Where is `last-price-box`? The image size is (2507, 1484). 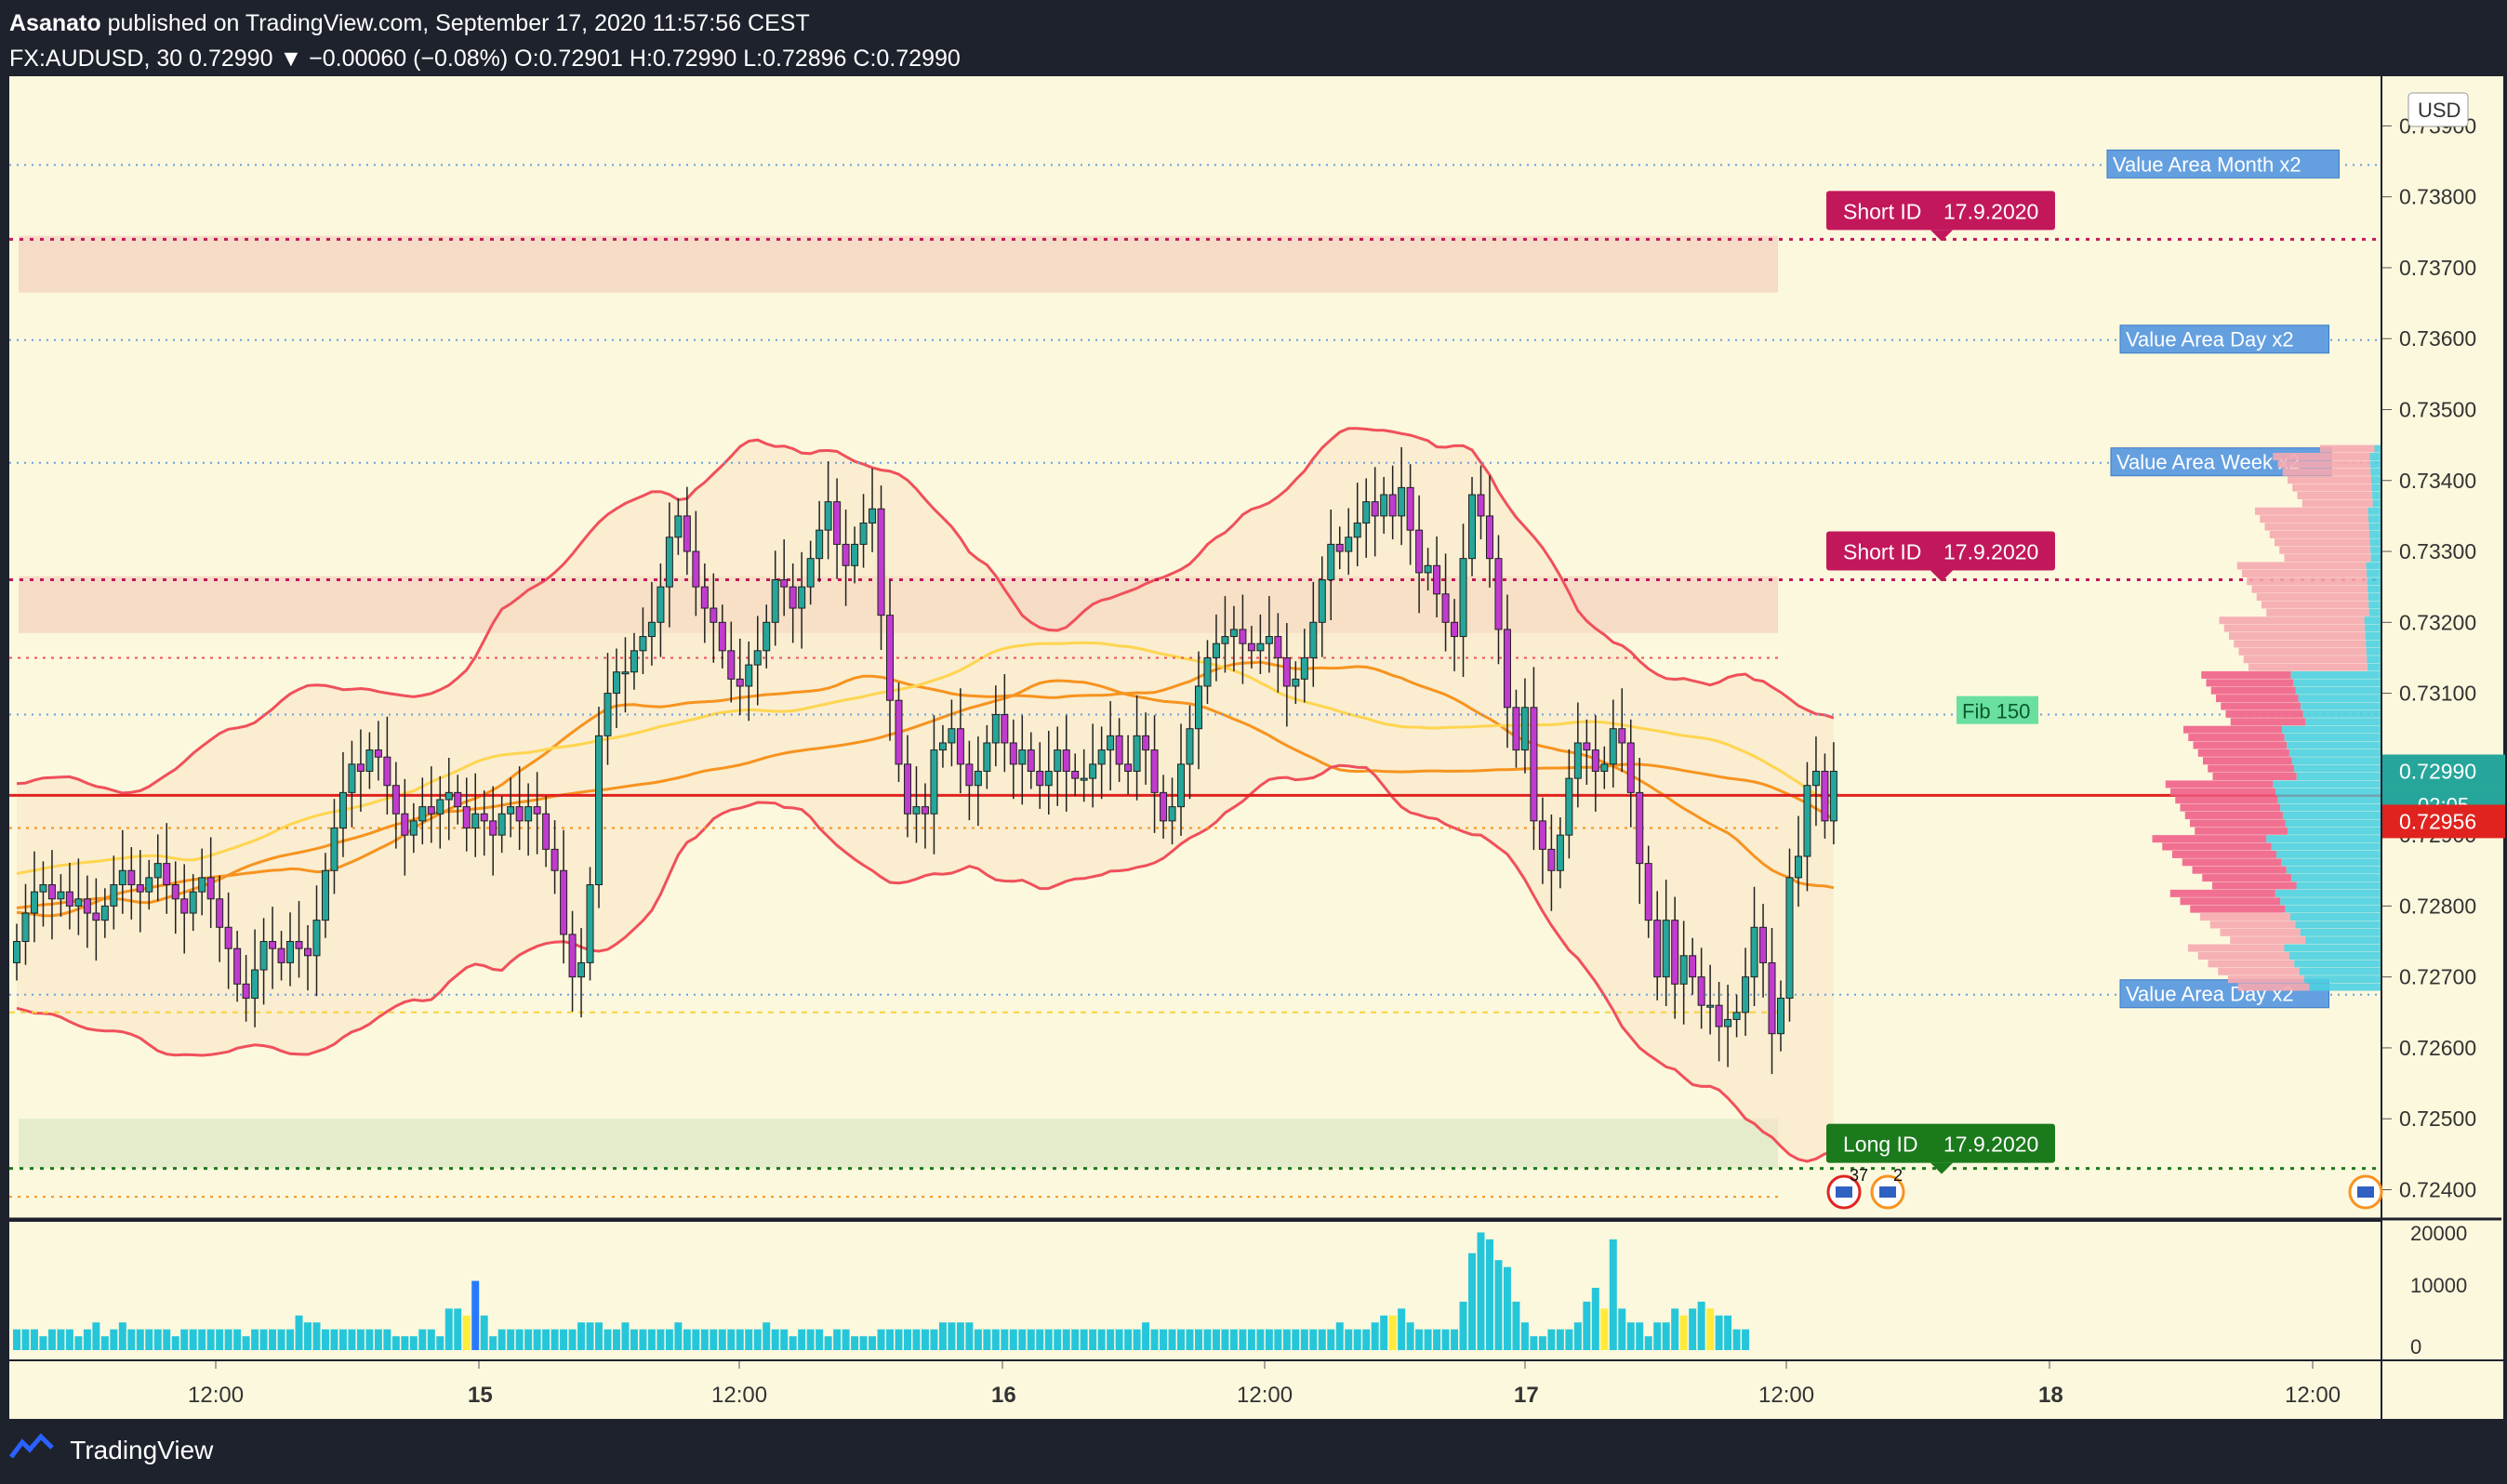 last-price-box is located at coordinates (2443, 771).